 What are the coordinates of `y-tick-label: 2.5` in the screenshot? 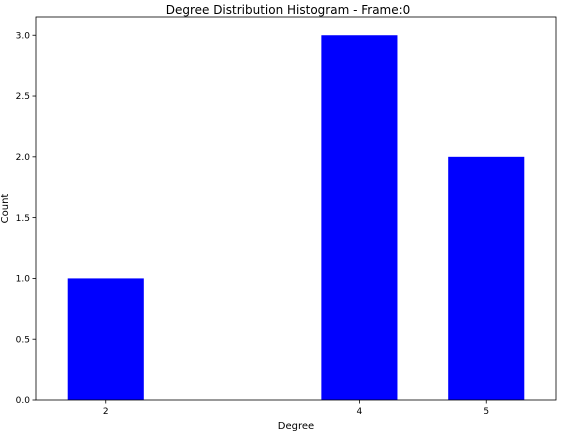 It's located at (23, 97).